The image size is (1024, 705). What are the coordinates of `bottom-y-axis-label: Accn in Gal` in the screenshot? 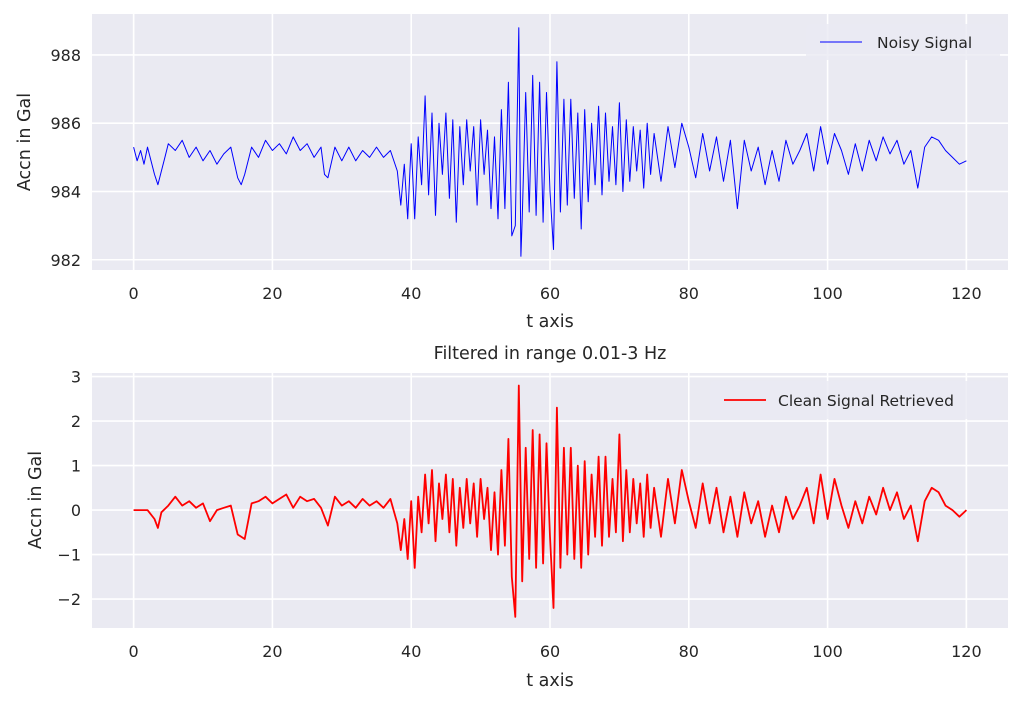 It's located at (36, 500).